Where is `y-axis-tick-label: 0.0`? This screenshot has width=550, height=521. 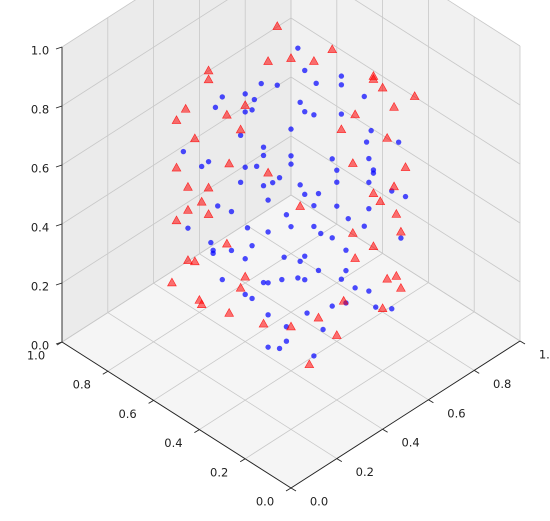 y-axis-tick-label: 0.0 is located at coordinates (265, 502).